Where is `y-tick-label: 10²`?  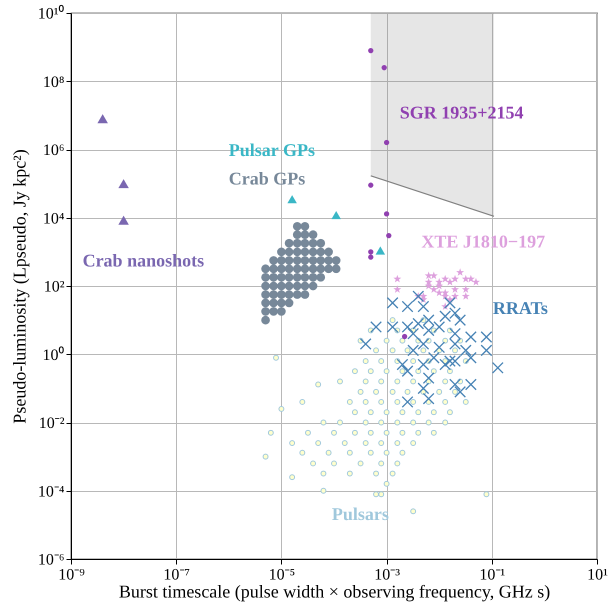 y-tick-label: 10² is located at coordinates (54, 287).